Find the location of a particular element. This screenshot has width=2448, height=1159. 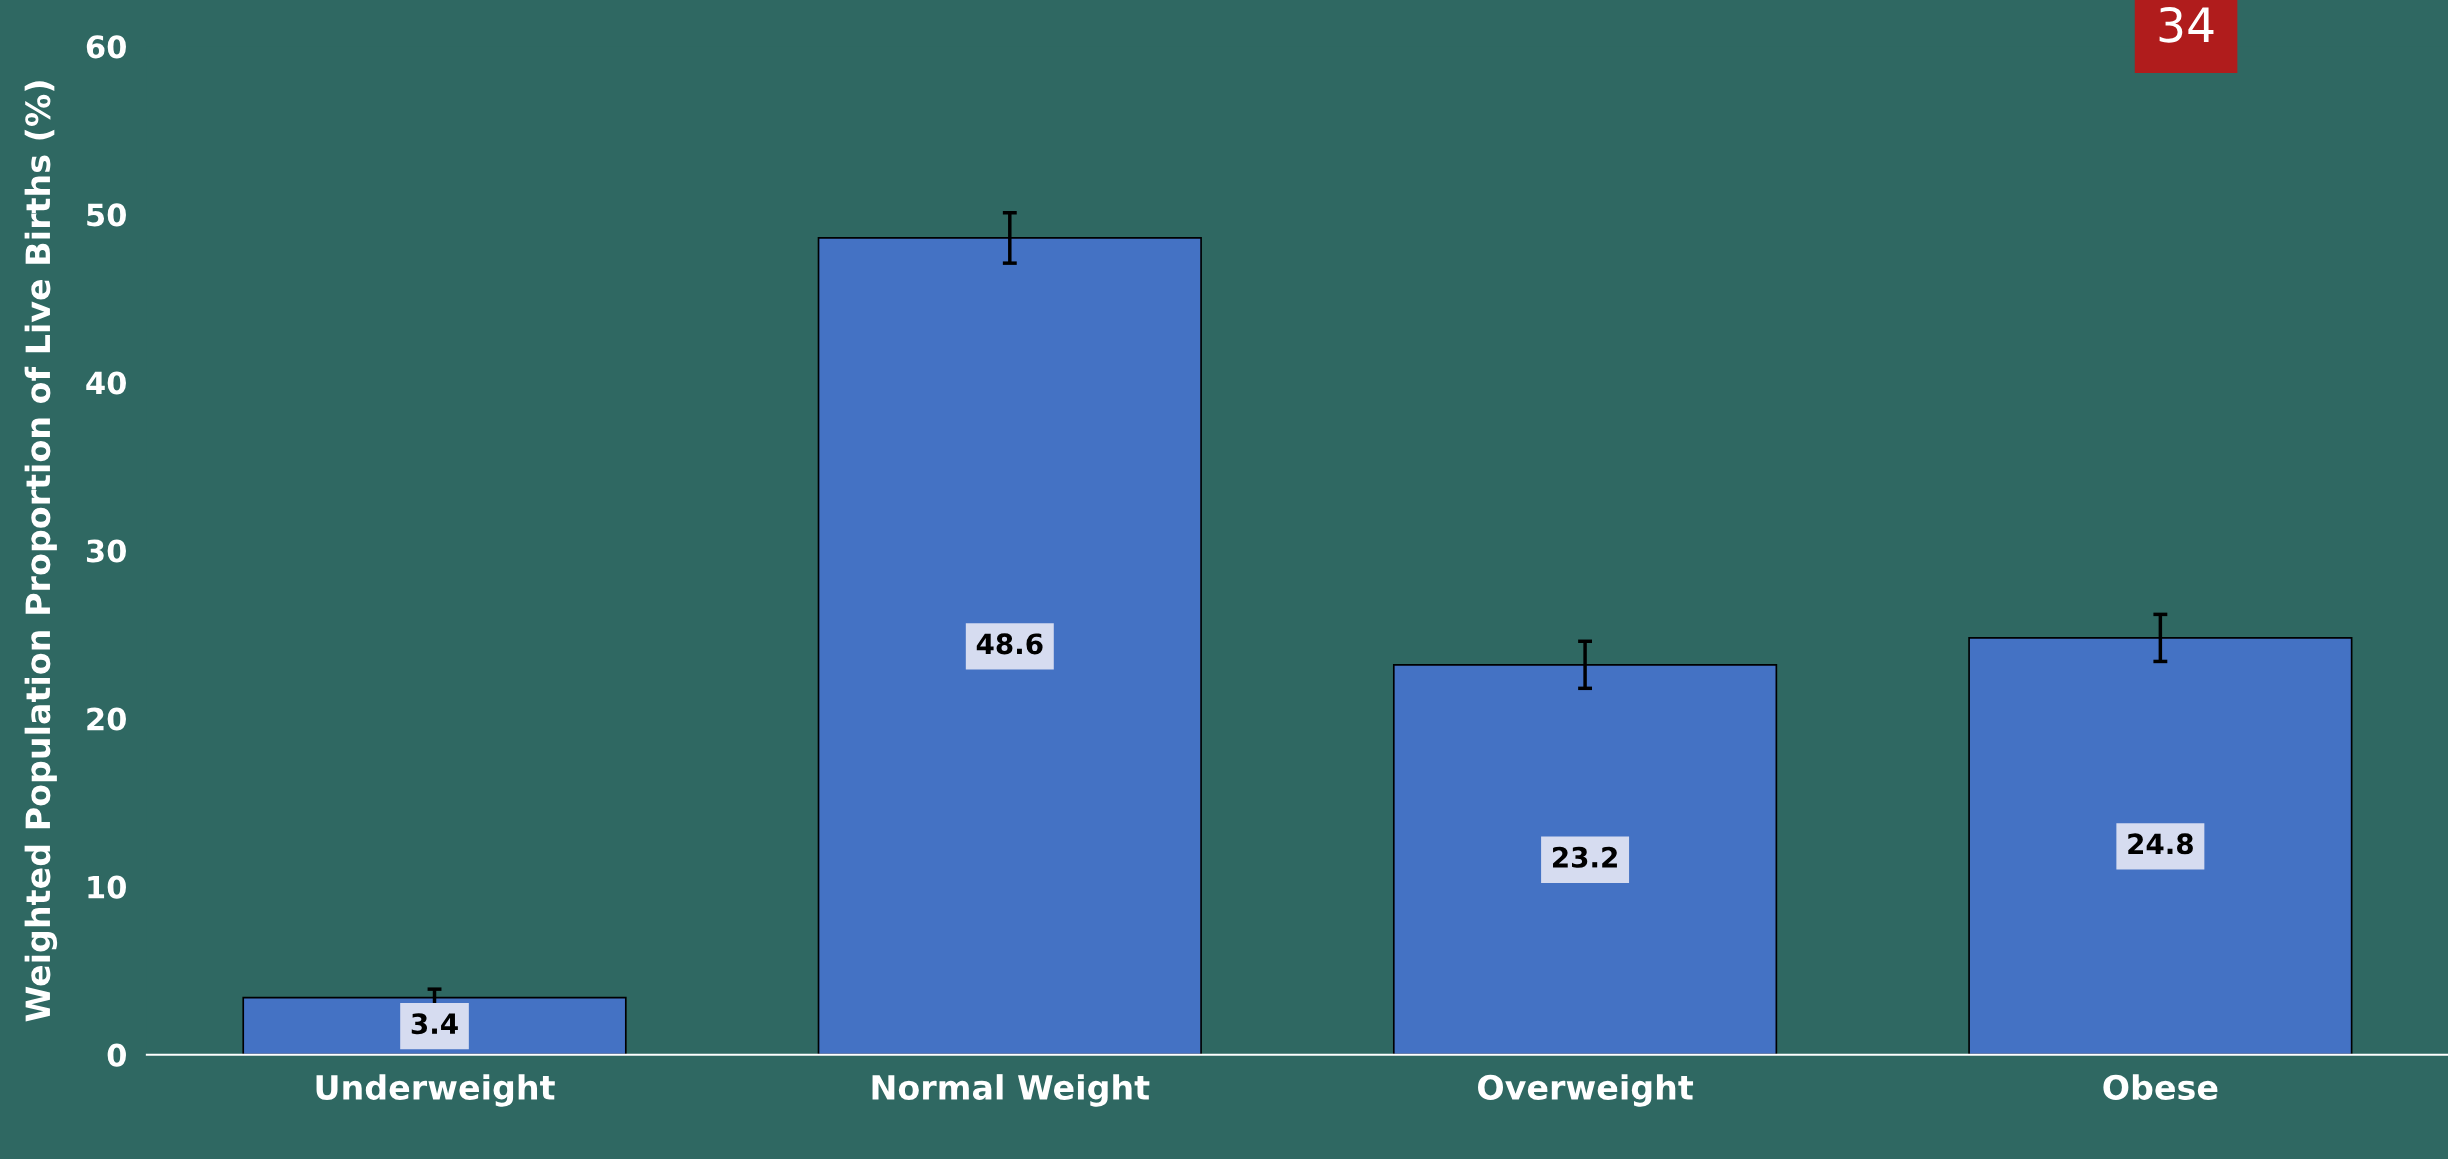

text: 34 is located at coordinates (2186, 24).